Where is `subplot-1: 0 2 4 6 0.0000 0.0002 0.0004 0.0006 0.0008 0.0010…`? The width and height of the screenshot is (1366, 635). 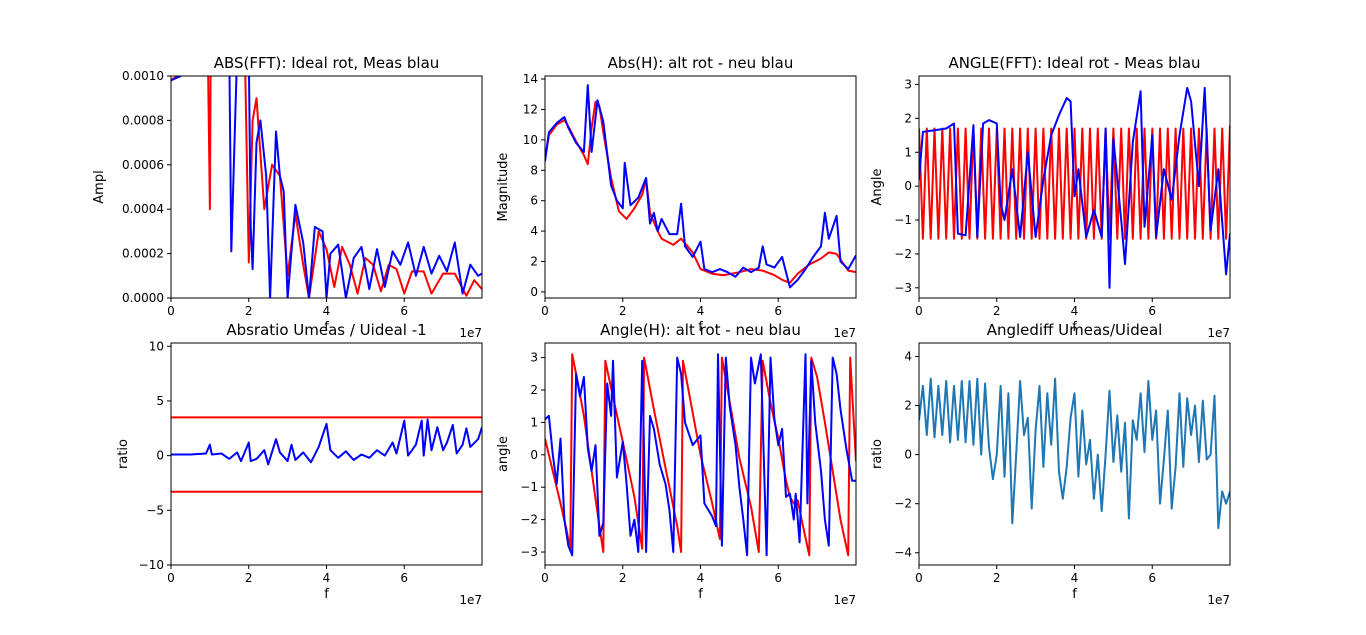
subplot-1: 0 2 4 6 0.0000 0.0002 0.0004 0.0006 0.0008 0.0010… is located at coordinates (287, 197).